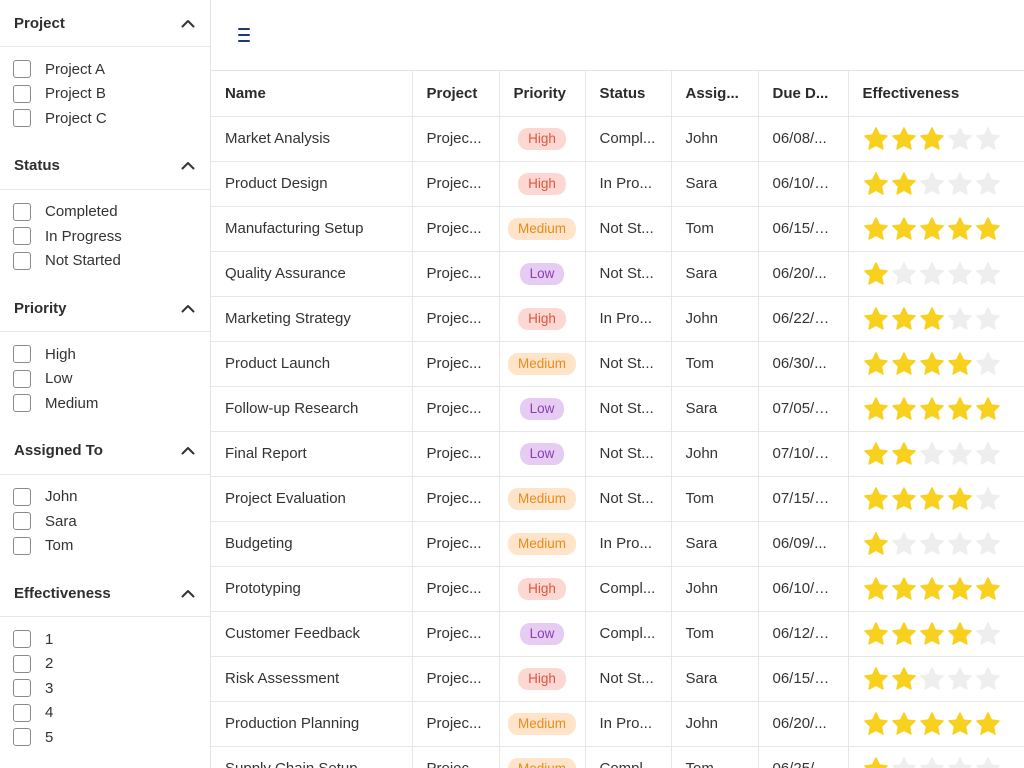 The image size is (1024, 768). Describe the element at coordinates (105, 69) in the screenshot. I see `filter-option-project-a: Project A` at that location.